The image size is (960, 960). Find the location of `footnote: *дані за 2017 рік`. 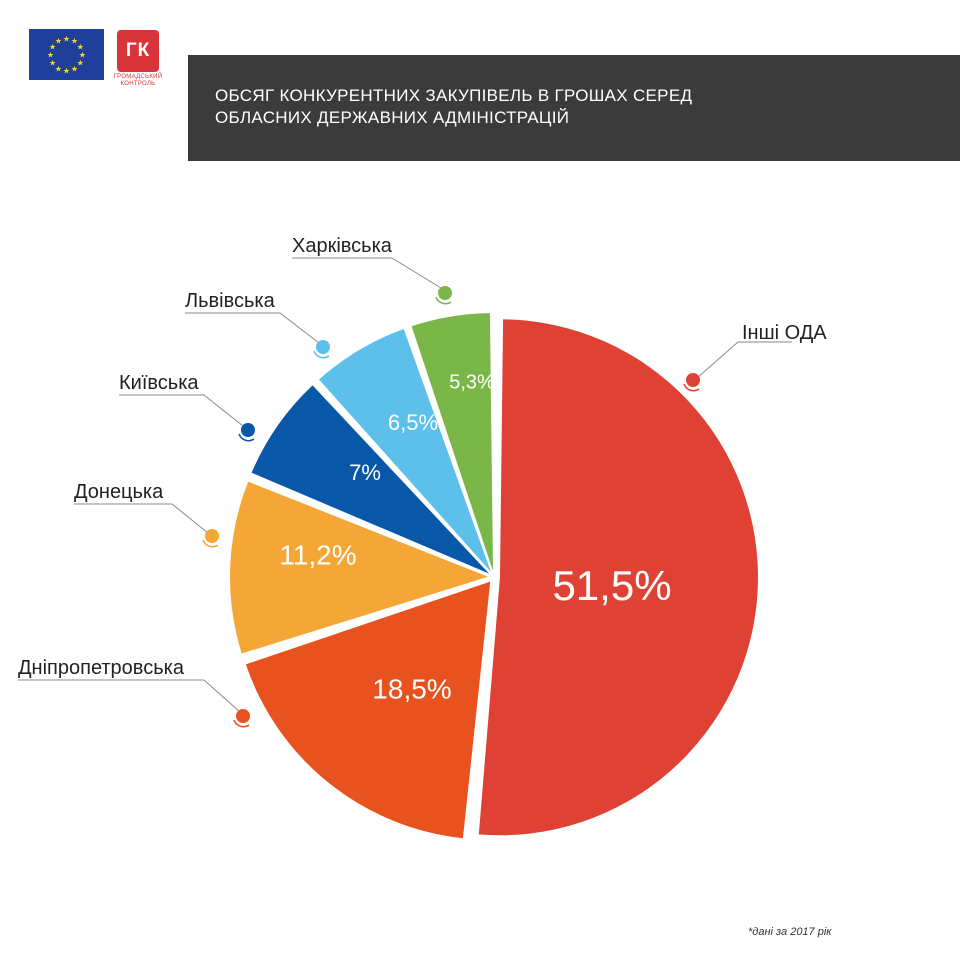

footnote: *дані за 2017 рік is located at coordinates (790, 932).